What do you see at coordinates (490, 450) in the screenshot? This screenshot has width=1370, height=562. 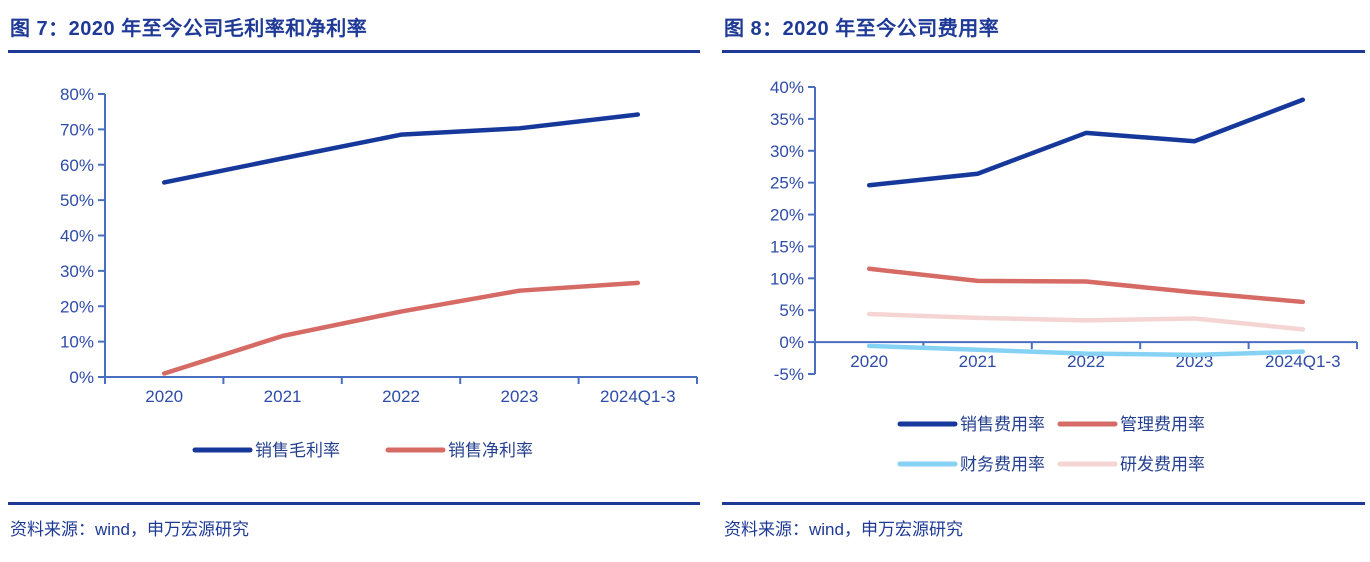 I see `legend-label-1: 销售净利率` at bounding box center [490, 450].